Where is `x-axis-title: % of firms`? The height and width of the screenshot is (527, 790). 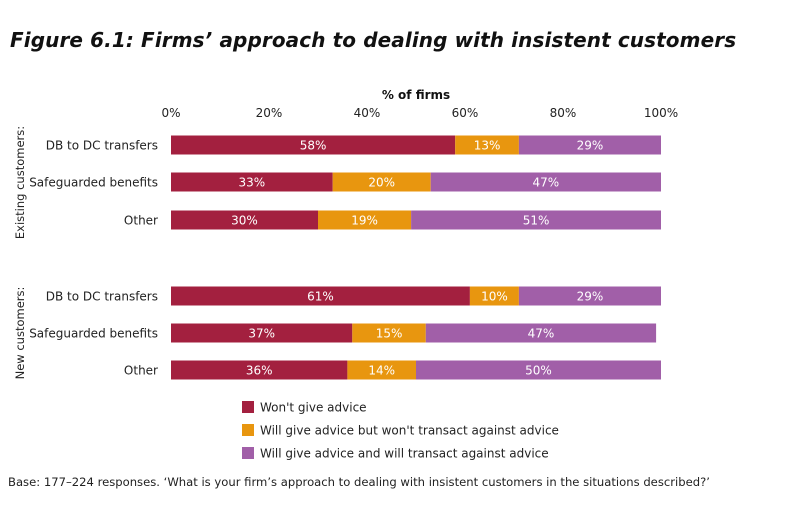
x-axis-title: % of firms is located at coordinates (416, 95).